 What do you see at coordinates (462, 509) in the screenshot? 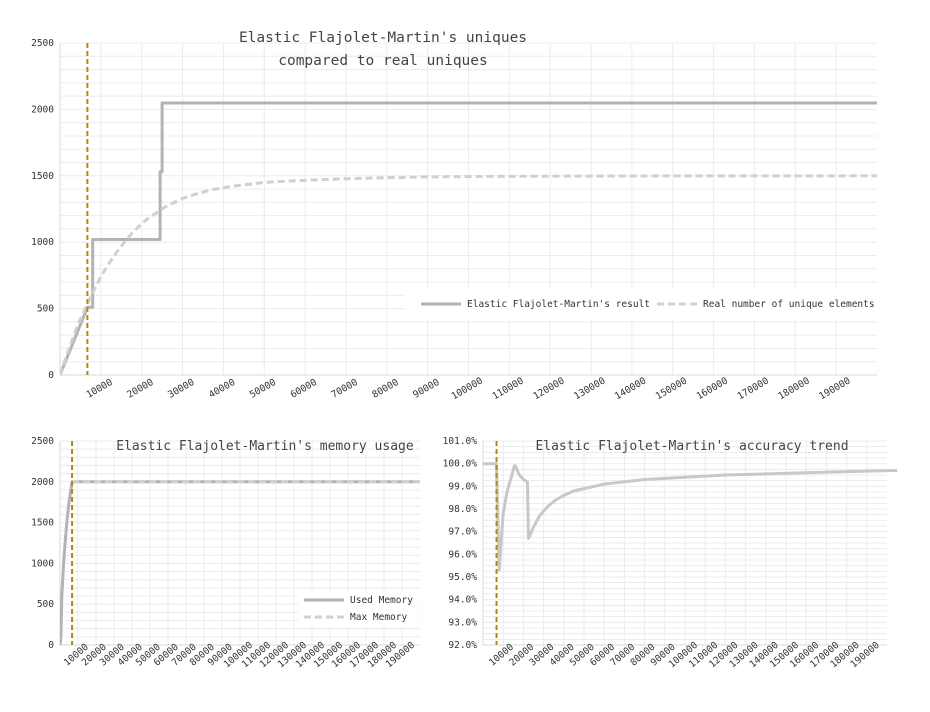
I see `y-tick-label: 98.0%` at bounding box center [462, 509].